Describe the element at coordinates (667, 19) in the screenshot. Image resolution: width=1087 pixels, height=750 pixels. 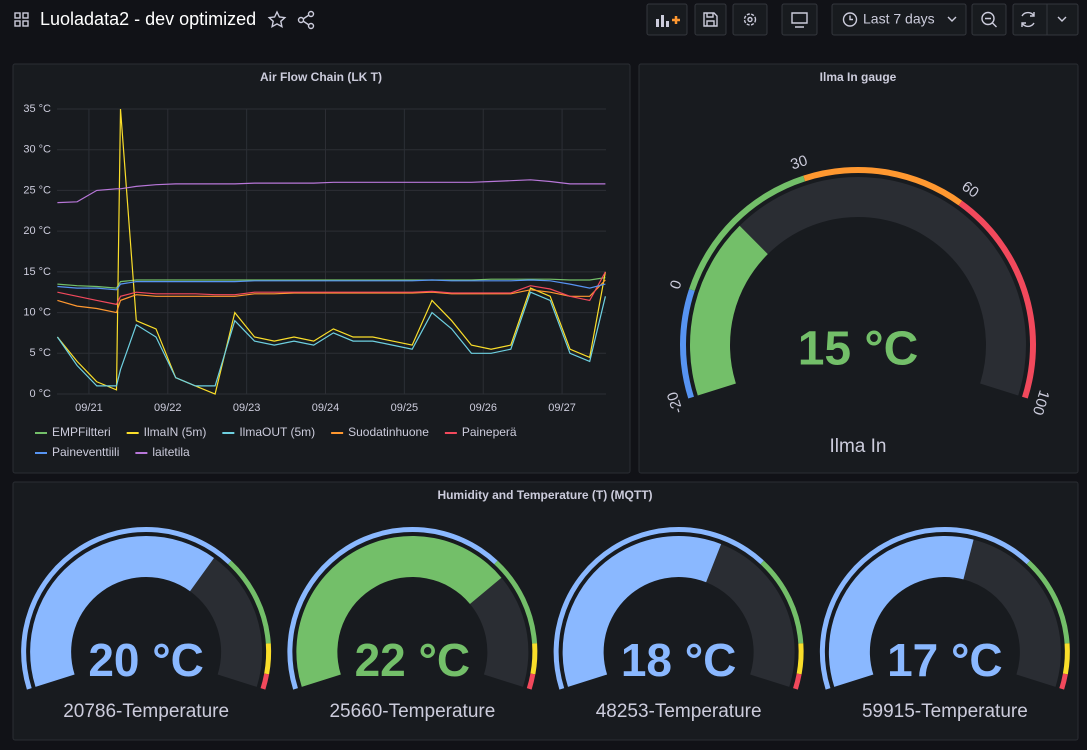
I see `add-panel-button` at that location.